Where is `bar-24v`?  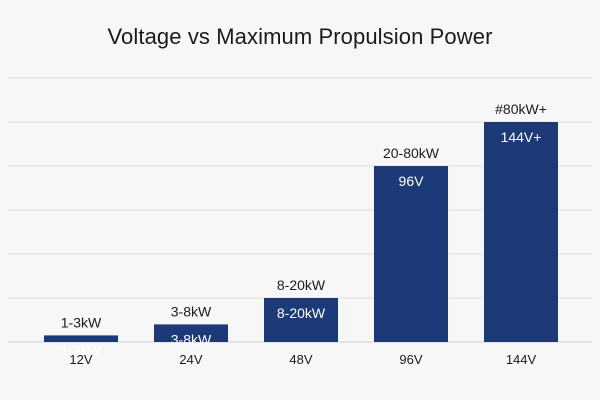 bar-24v is located at coordinates (191, 333).